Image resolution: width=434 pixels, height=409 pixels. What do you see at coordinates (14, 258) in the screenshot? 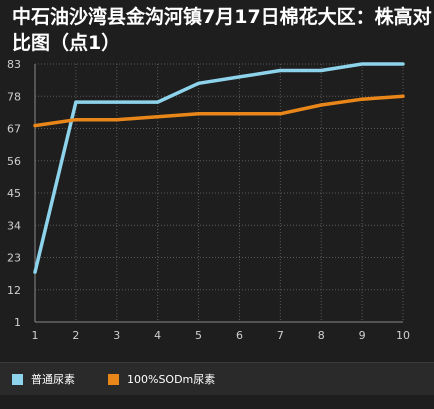
I see `y-tick-label: 23` at bounding box center [14, 258].